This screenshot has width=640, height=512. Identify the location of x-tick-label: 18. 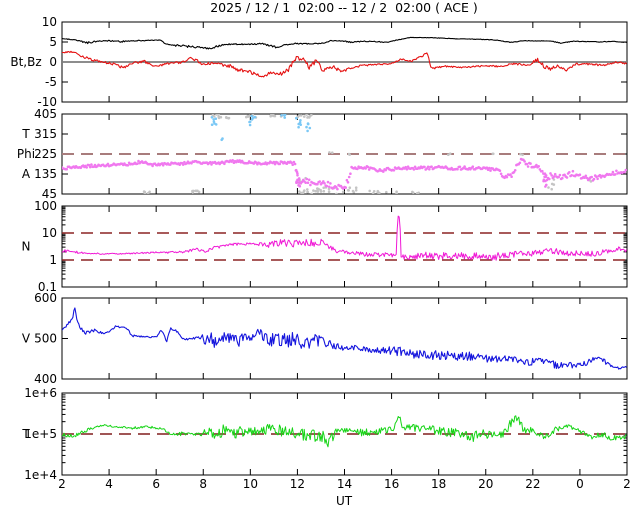
(438, 484).